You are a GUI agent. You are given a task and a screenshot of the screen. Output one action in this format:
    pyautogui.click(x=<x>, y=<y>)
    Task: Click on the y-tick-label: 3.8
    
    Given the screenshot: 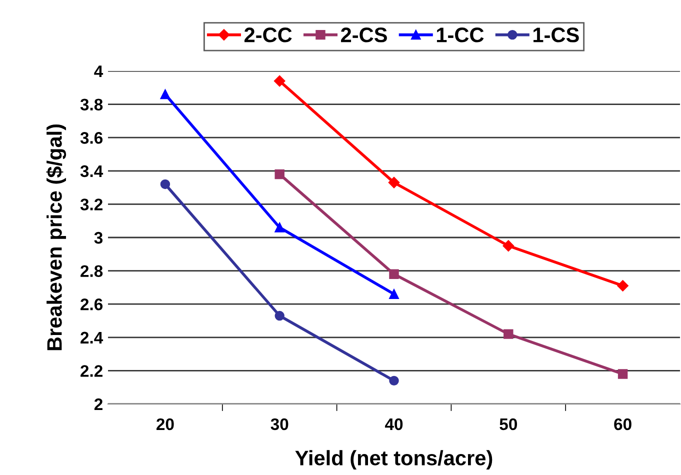 What is the action you would take?
    pyautogui.click(x=91, y=104)
    